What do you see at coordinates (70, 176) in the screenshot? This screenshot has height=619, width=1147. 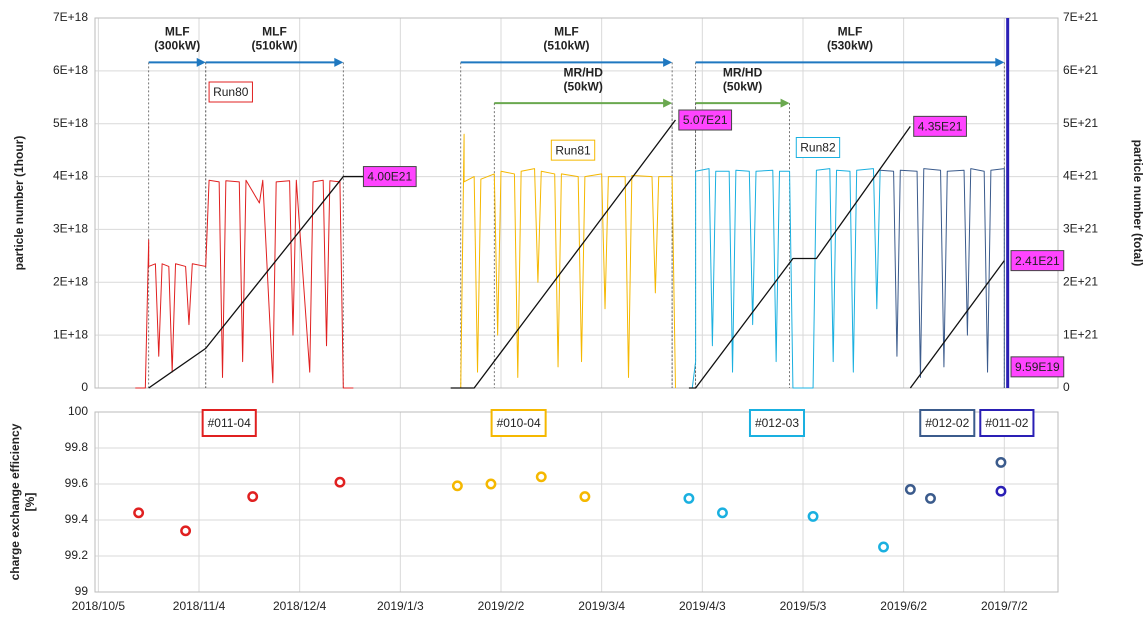 I see `y-tick-label: 4E+18` at bounding box center [70, 176].